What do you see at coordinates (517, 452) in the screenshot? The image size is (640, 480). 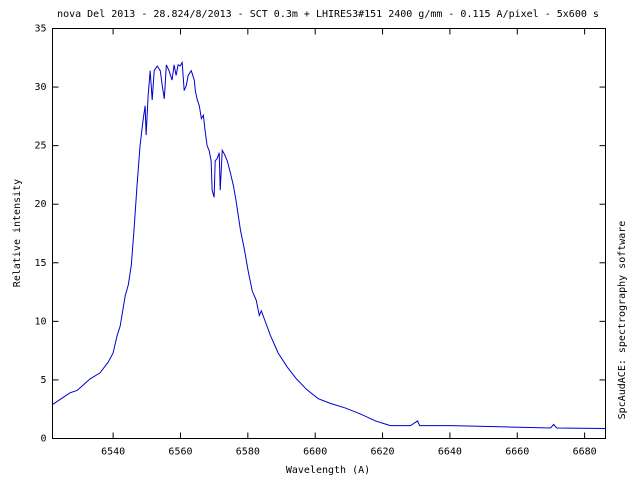 I see `x-tick-label: 6660` at bounding box center [517, 452].